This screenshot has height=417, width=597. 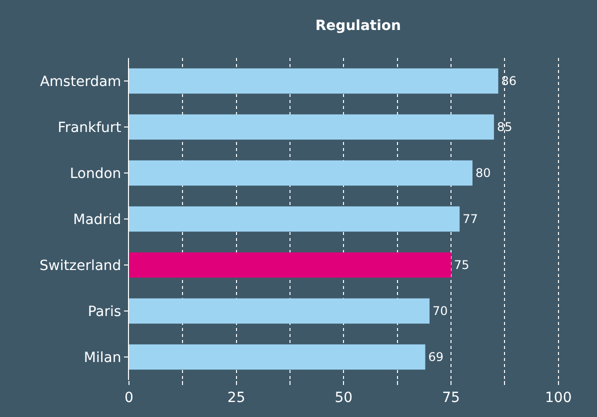 What do you see at coordinates (81, 266) in the screenshot?
I see `y-tick-label: Switzerland` at bounding box center [81, 266].